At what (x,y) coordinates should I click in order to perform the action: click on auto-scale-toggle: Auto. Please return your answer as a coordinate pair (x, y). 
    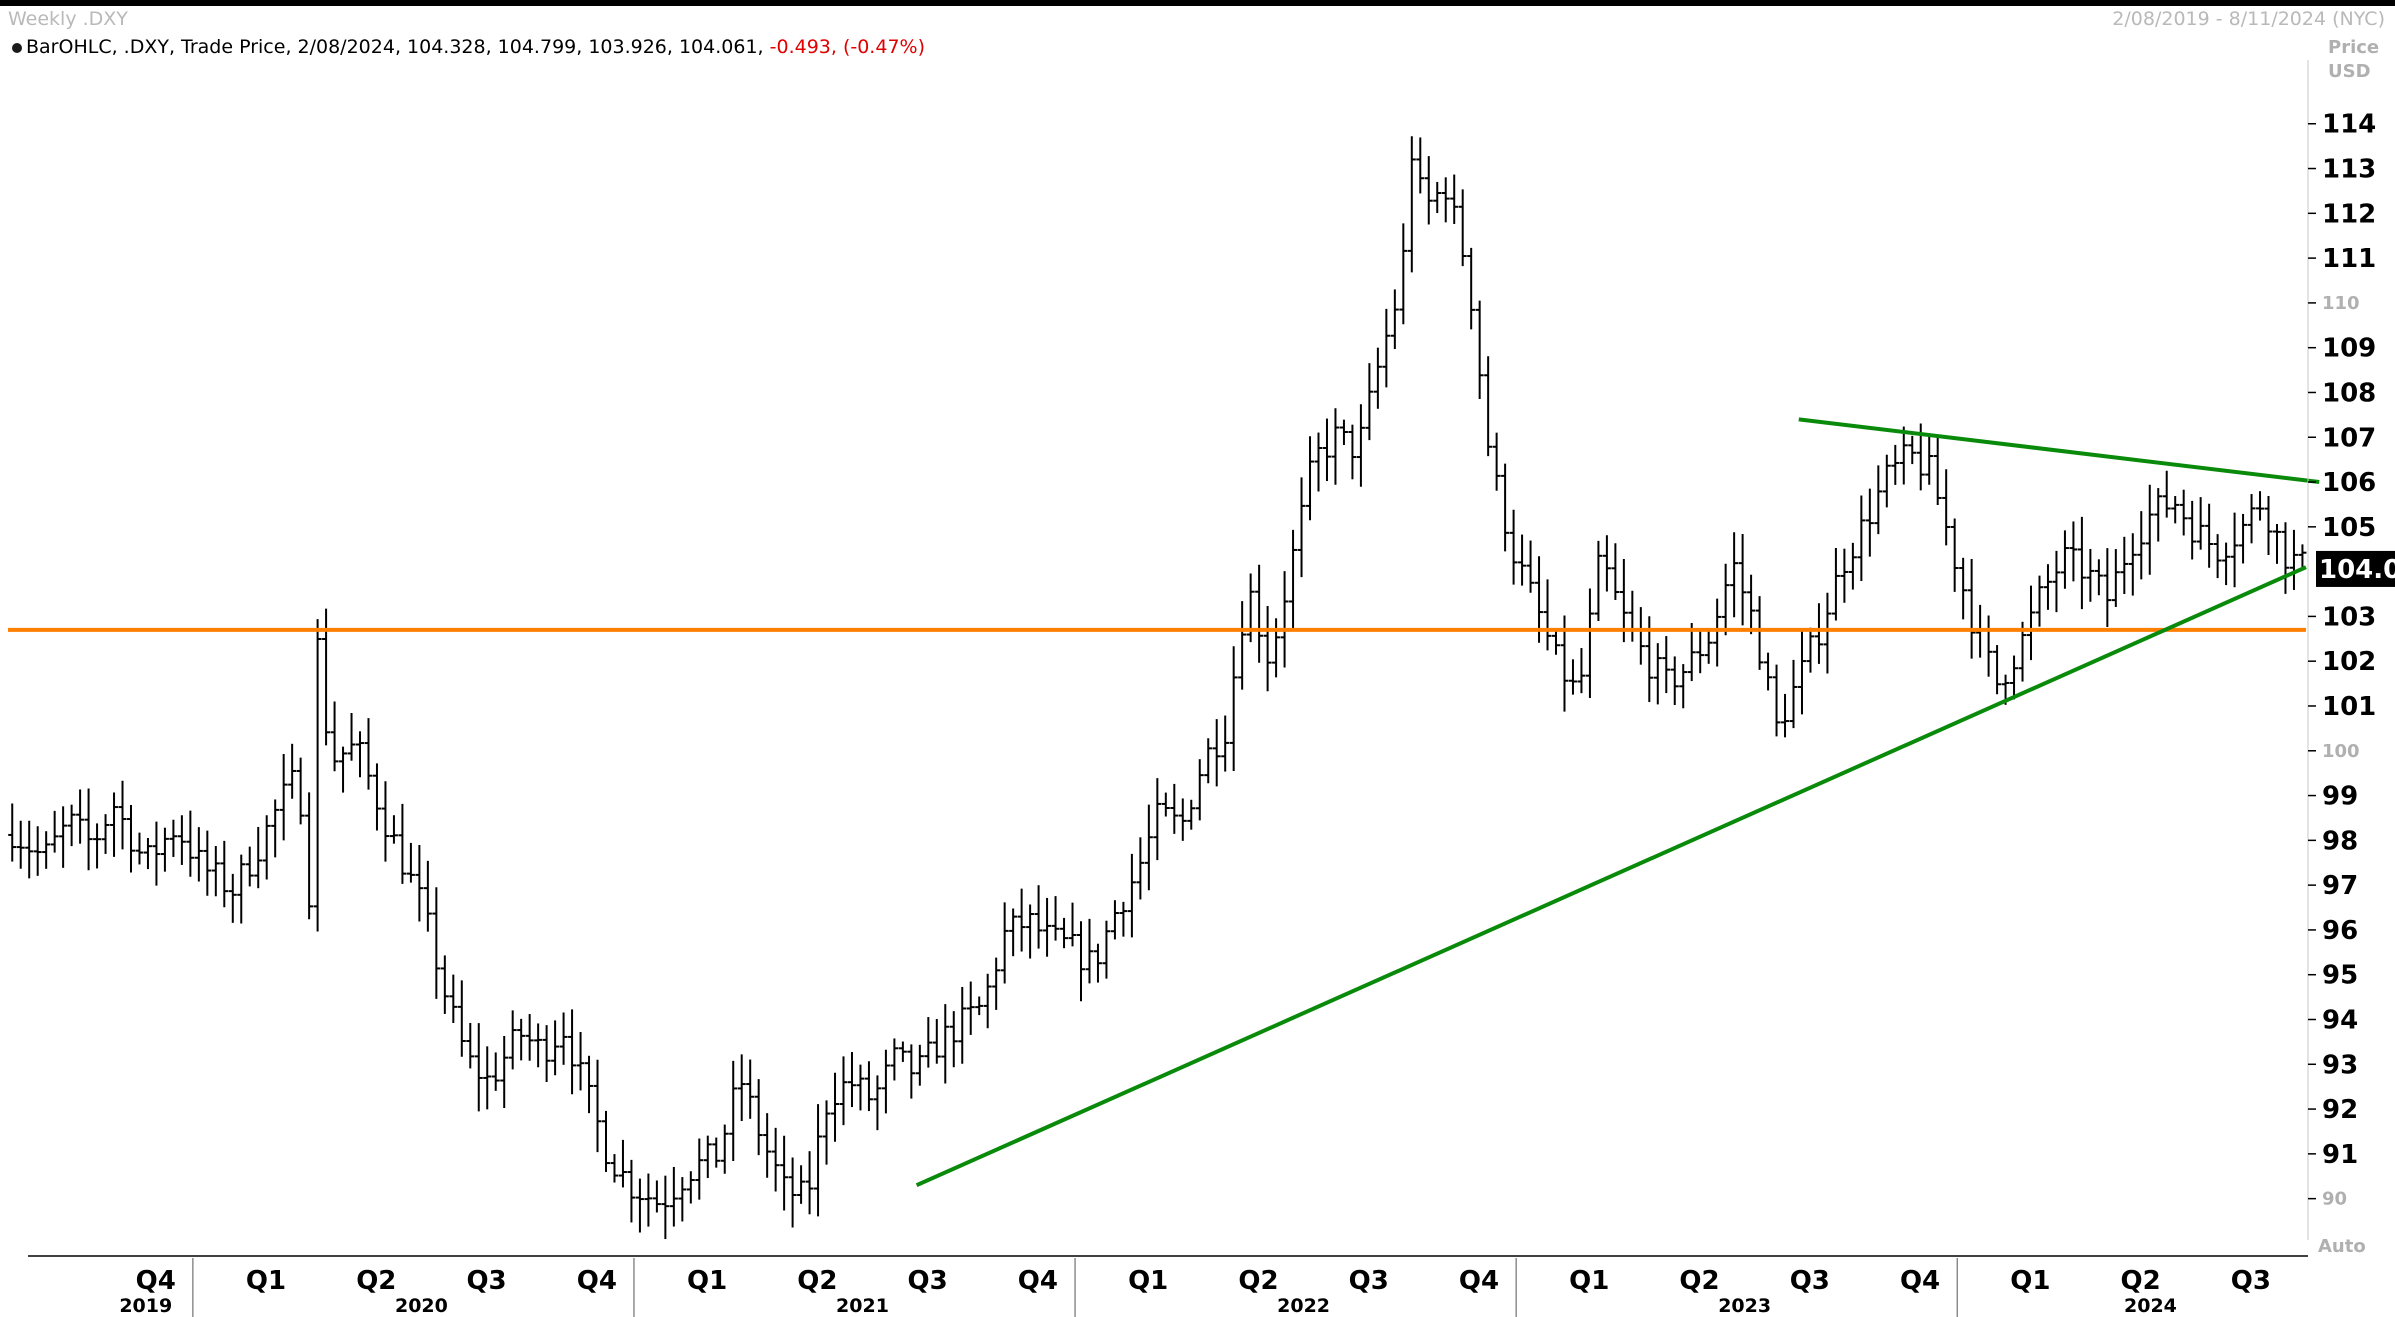
    Looking at the image, I should click on (2342, 1246).